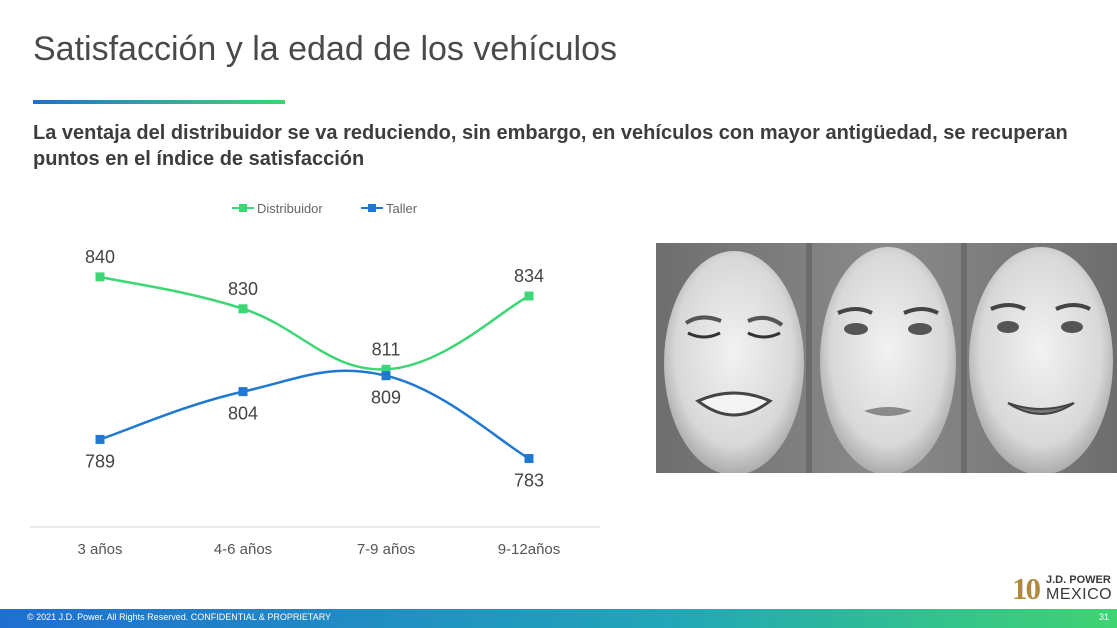 The width and height of the screenshot is (1117, 628). I want to click on page-number: 31, so click(1103, 617).